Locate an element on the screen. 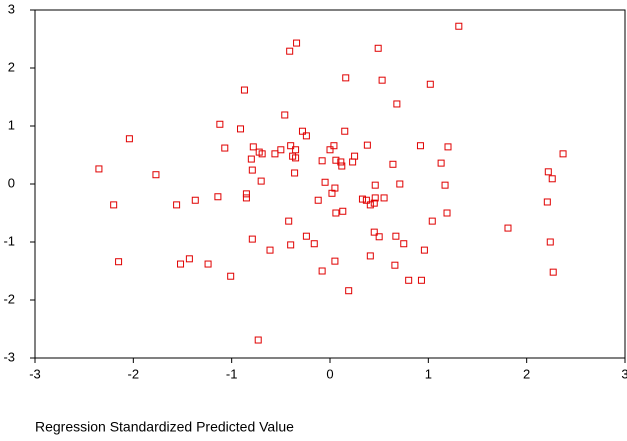  x-tick-label: 1 is located at coordinates (428, 373).